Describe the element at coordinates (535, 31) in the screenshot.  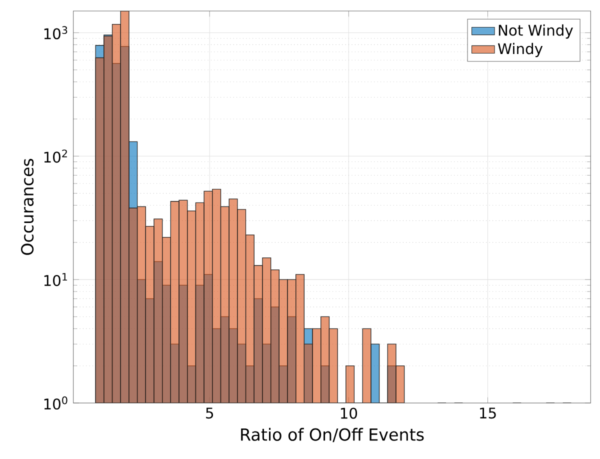
I see `legend-label: Not Windy` at that location.